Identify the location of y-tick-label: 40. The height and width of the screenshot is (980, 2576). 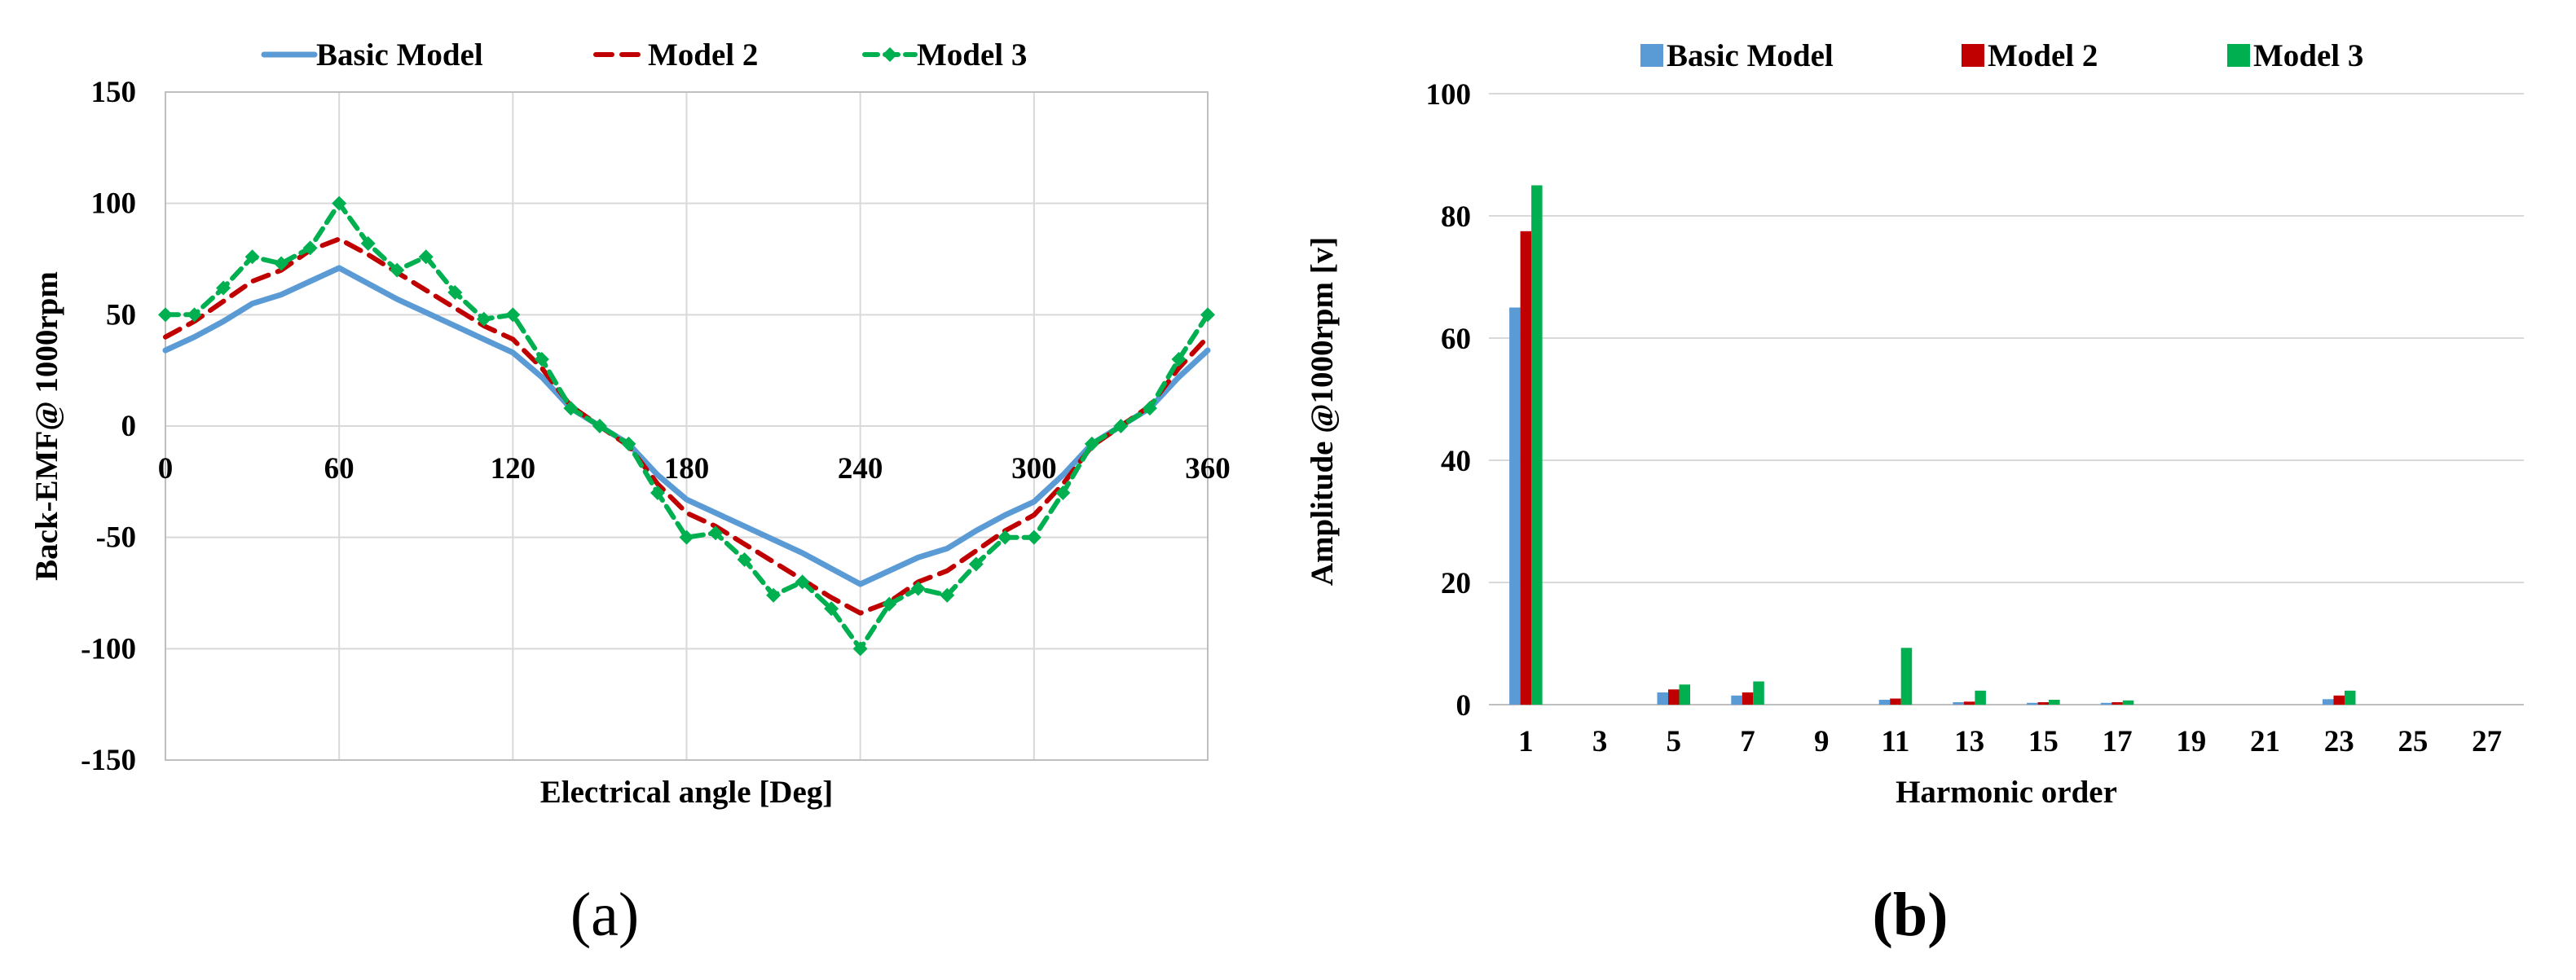
(1456, 461).